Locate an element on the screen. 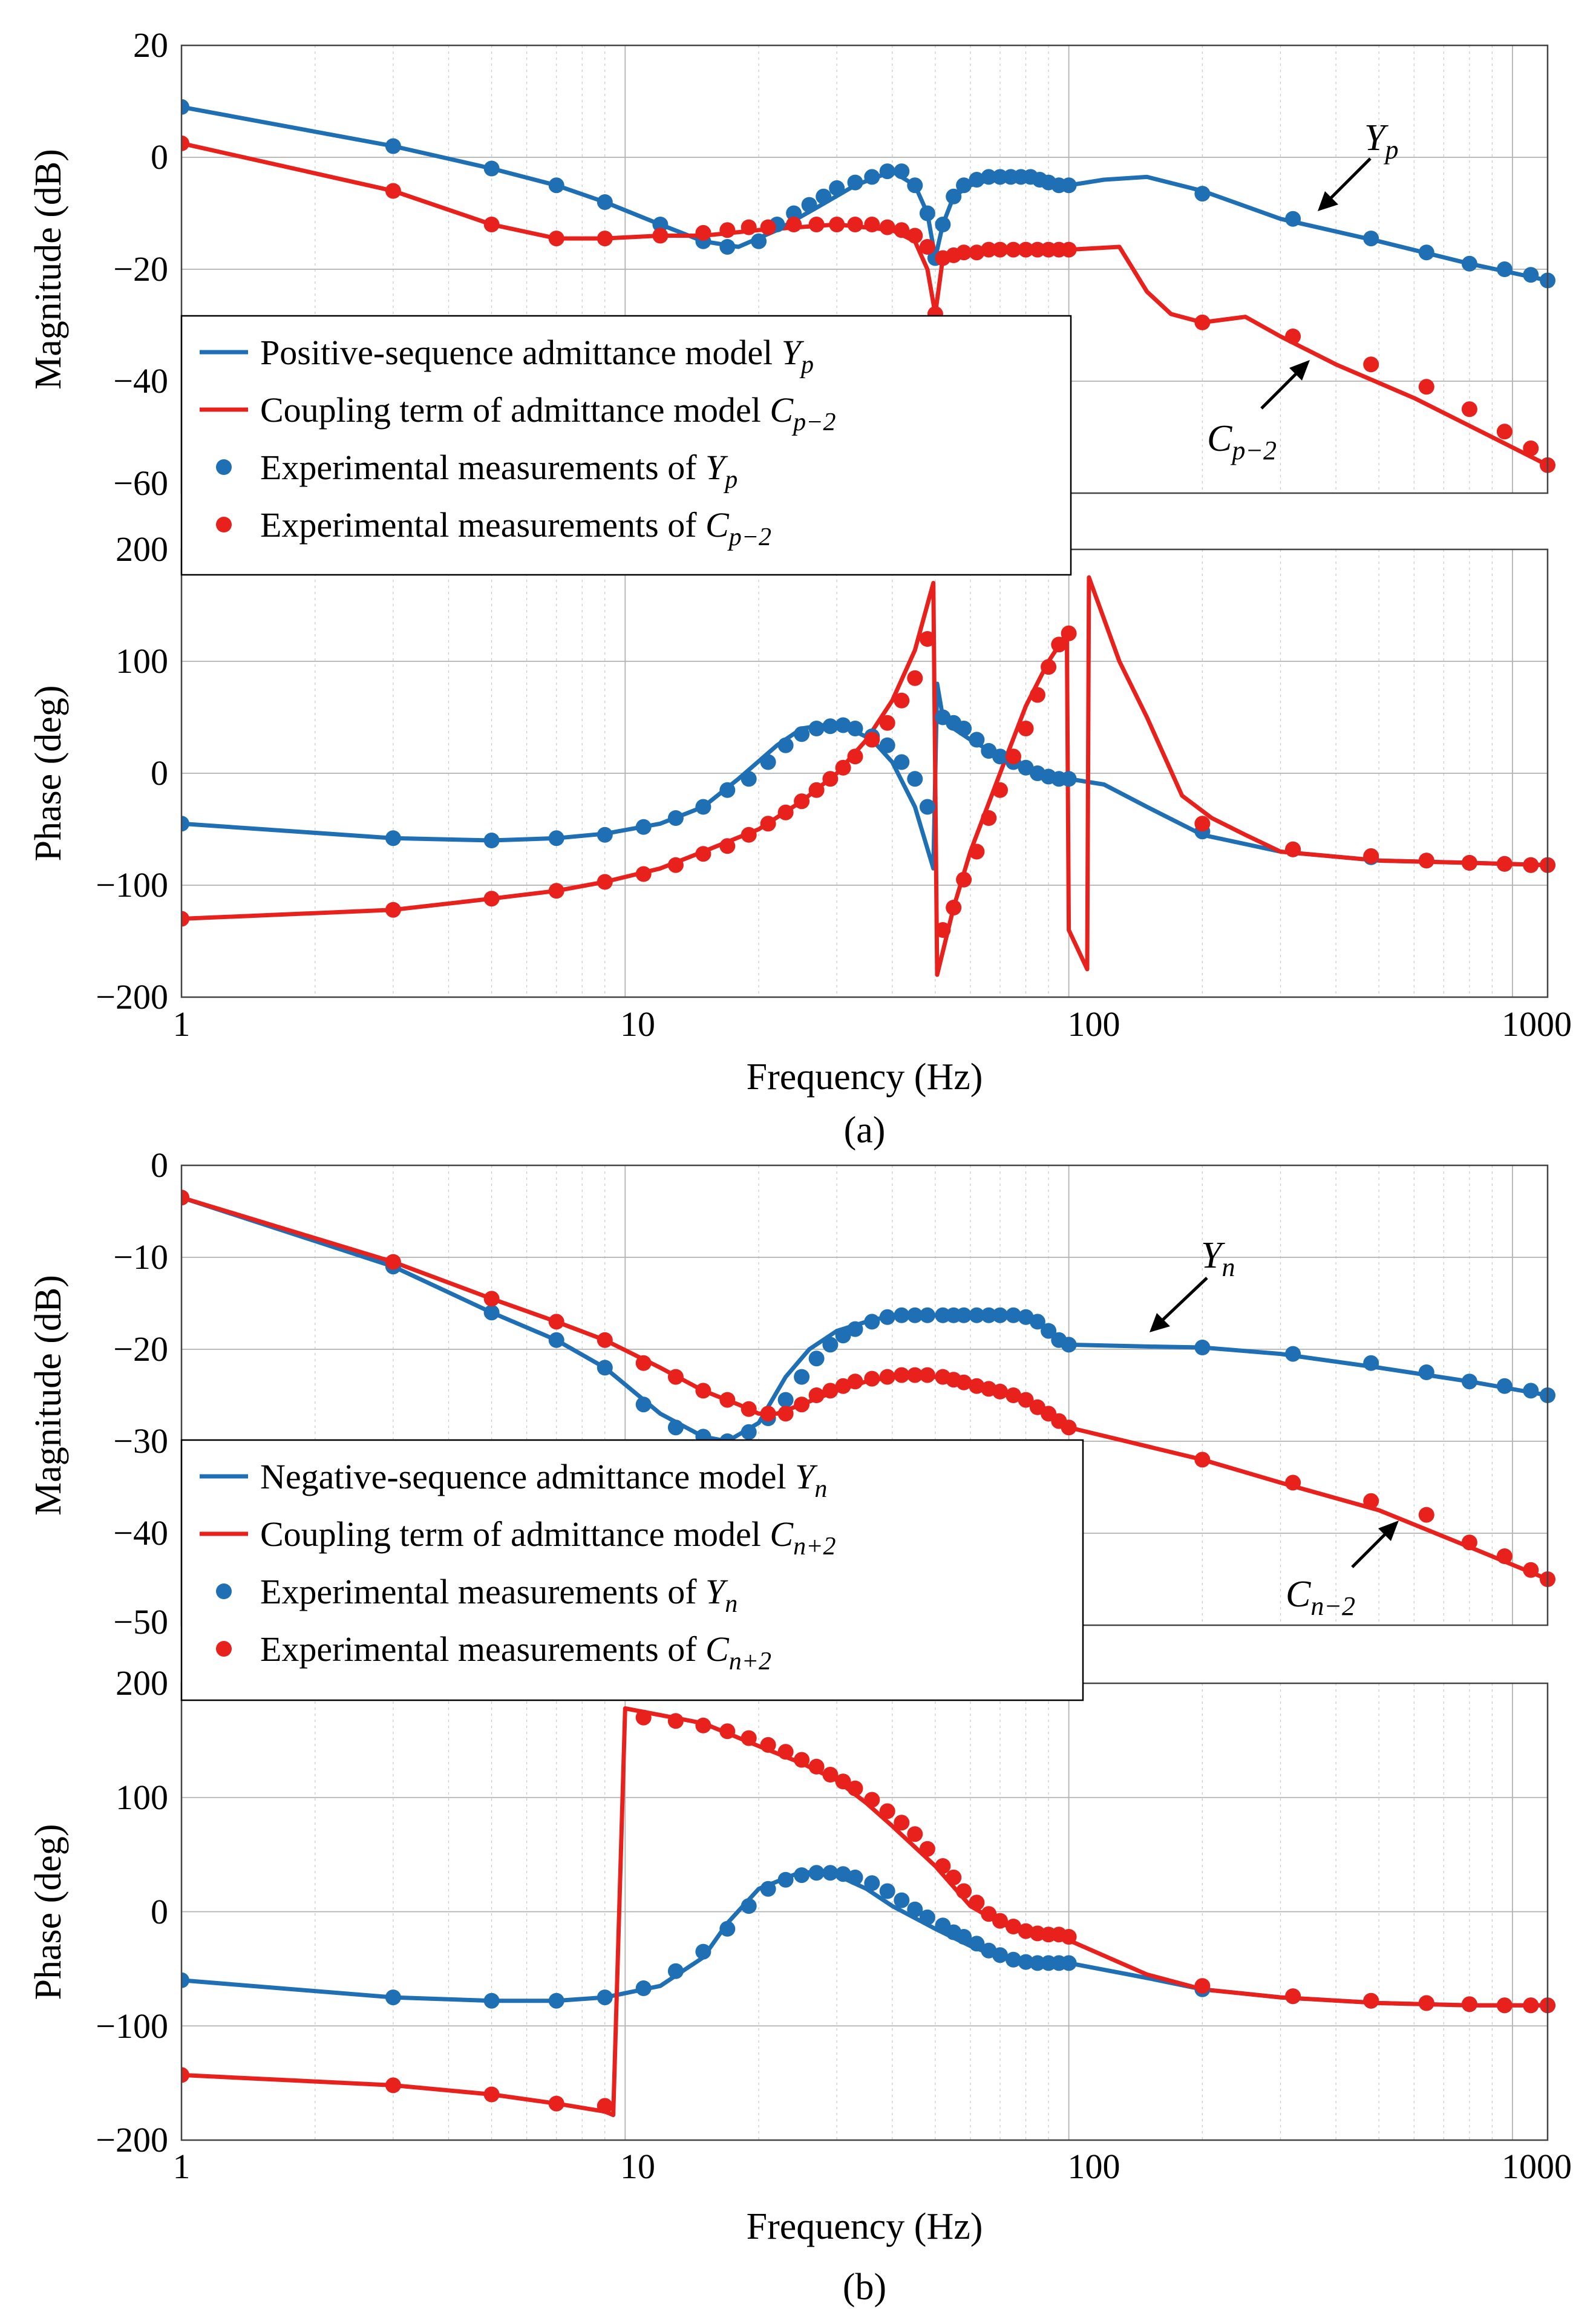  ytick-label: −30 is located at coordinates (140, 1441).